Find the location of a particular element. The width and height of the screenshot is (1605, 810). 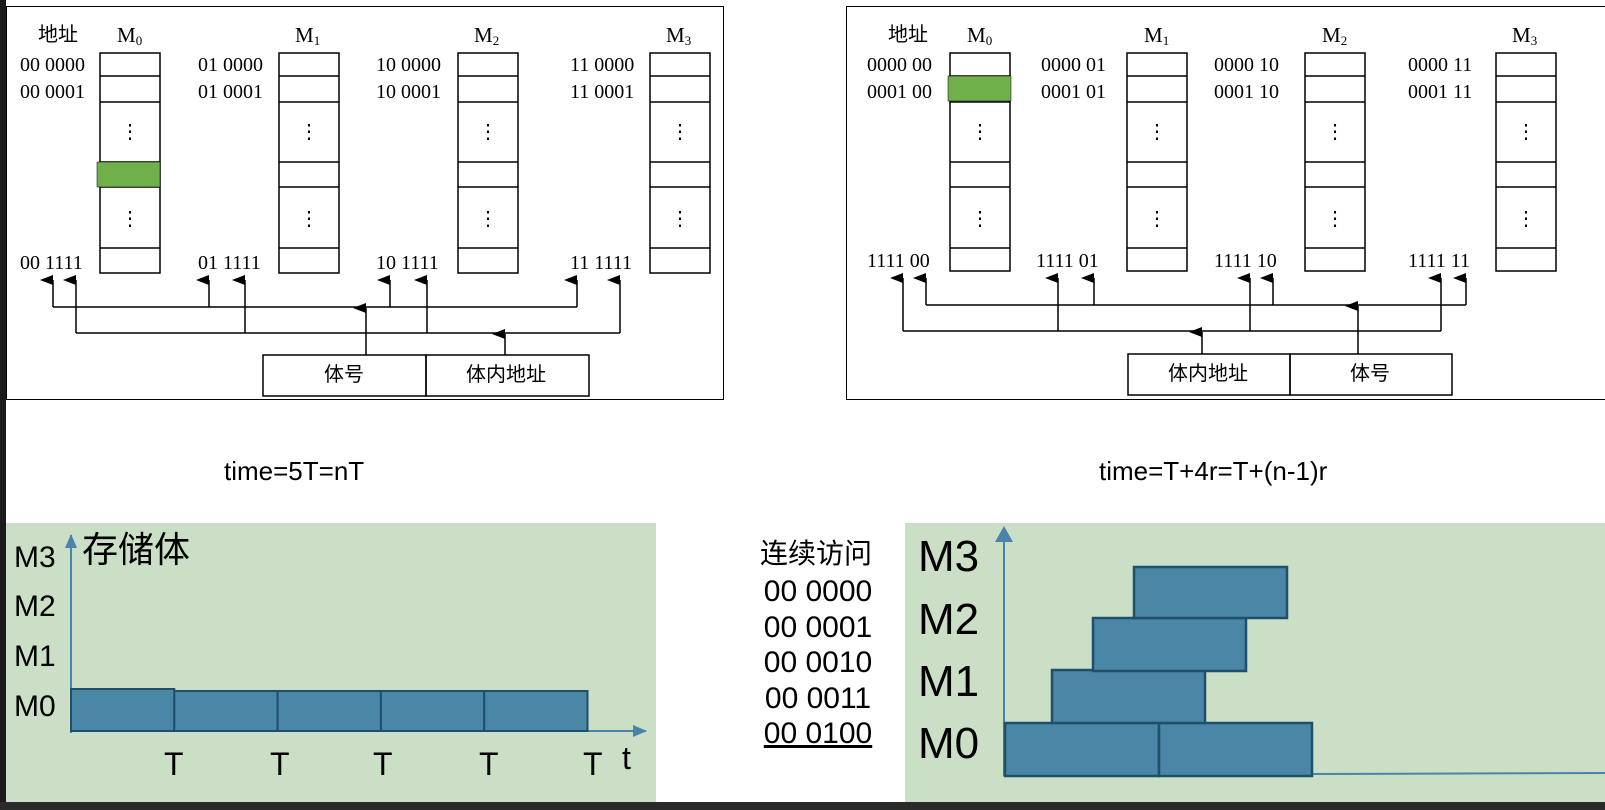

left-addr-header: 地址 is located at coordinates (58, 35).